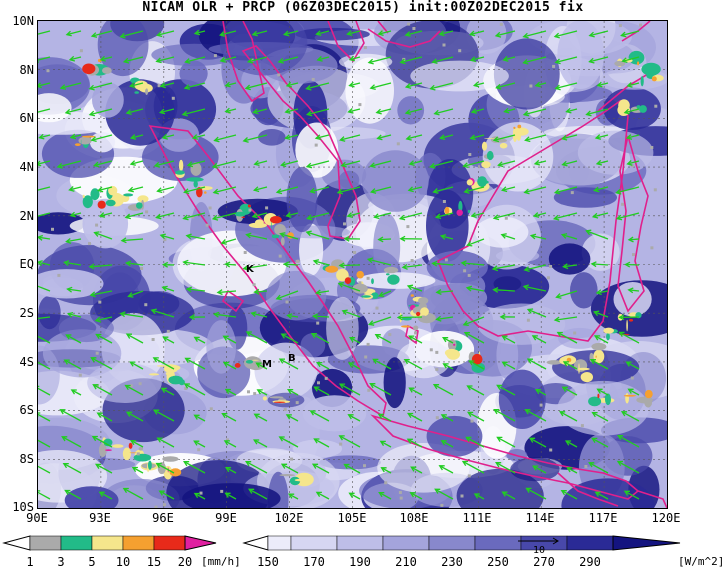 The height and width of the screenshot is (571, 726). I want to click on olr-colorbar-swatch, so click(498, 543).